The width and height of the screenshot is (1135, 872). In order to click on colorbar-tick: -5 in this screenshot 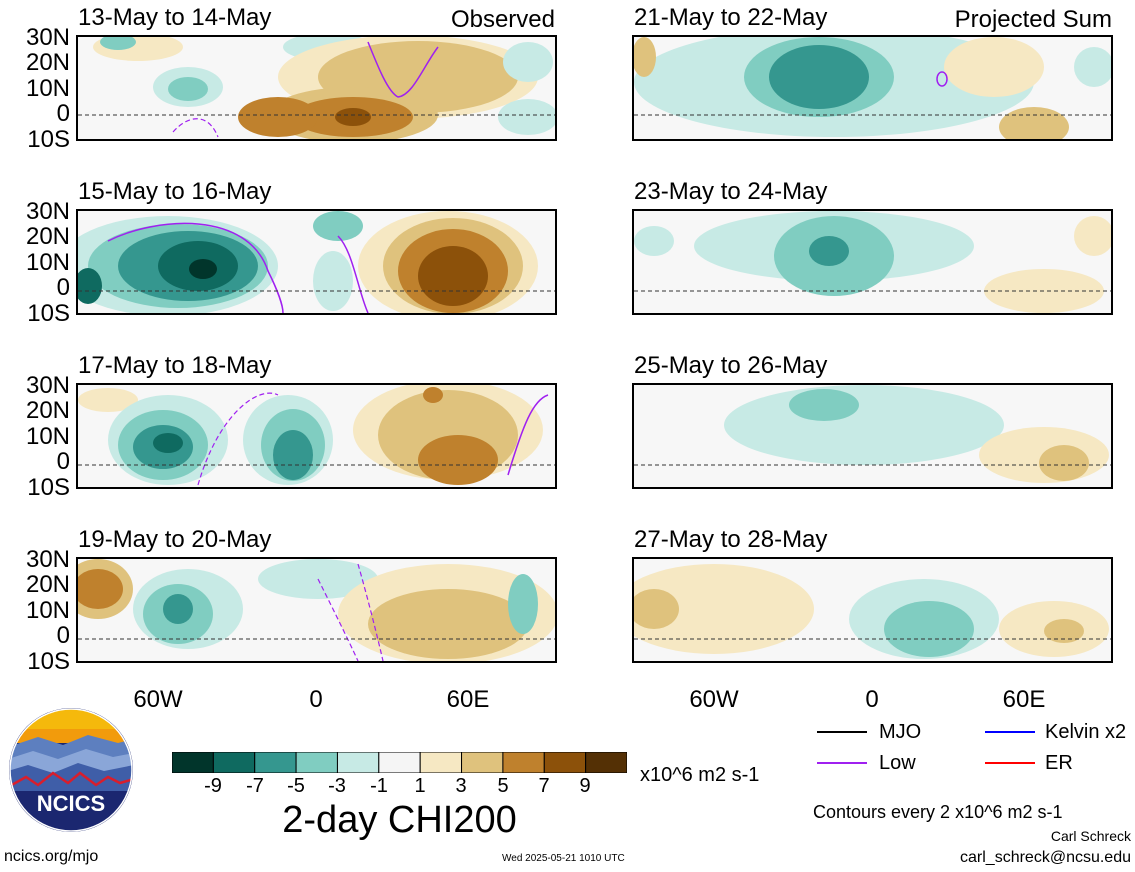, I will do `click(296, 786)`.